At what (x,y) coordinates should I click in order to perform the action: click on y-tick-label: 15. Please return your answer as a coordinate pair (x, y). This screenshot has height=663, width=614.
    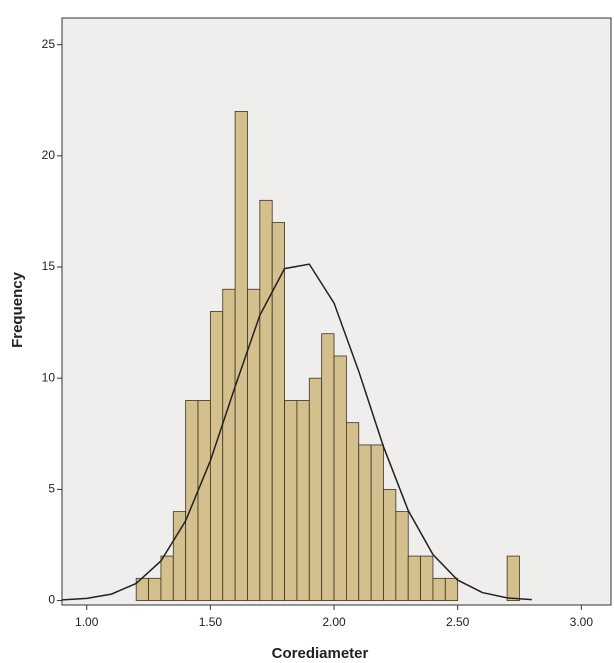
    Looking at the image, I should click on (49, 266).